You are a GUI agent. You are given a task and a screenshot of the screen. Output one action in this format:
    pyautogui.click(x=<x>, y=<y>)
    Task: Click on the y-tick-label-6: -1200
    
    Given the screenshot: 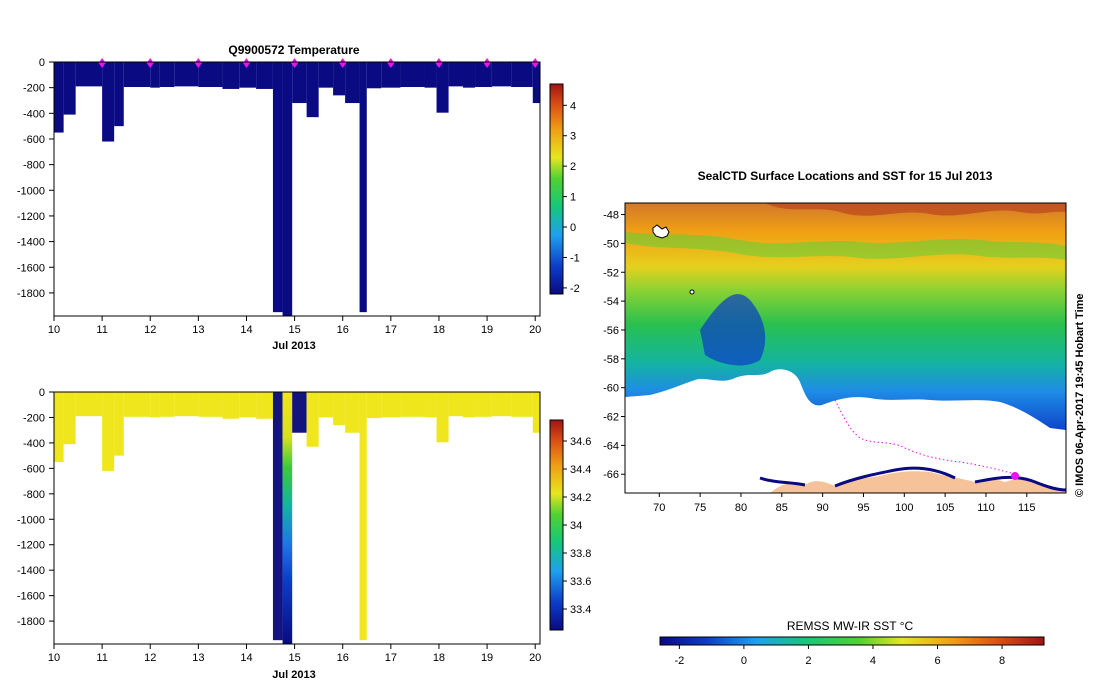 What is the action you would take?
    pyautogui.click(x=31, y=546)
    